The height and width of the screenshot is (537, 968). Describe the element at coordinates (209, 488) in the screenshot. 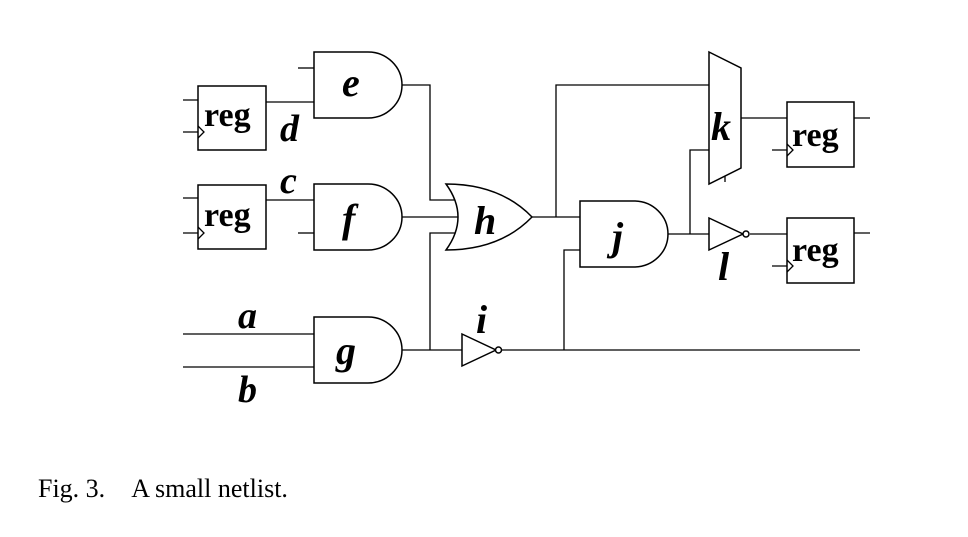

I see `caption-text: A small netlist.` at that location.